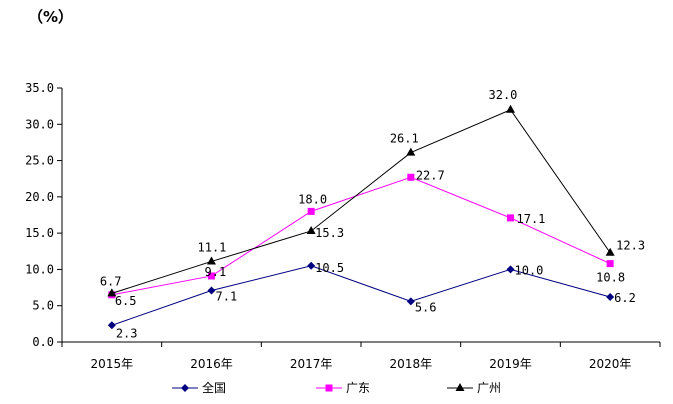 The height and width of the screenshot is (404, 673). What do you see at coordinates (127, 333) in the screenshot?
I see `data-label-national: 2.3` at bounding box center [127, 333].